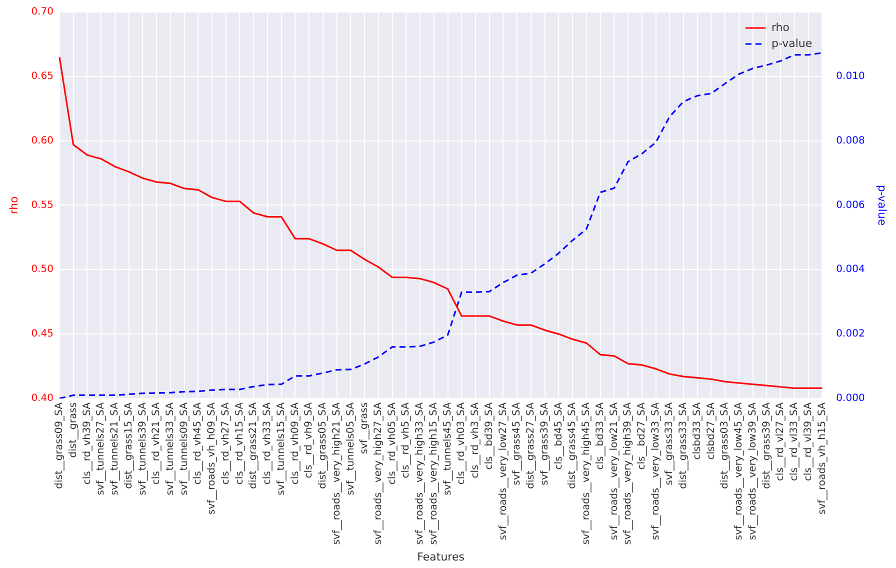 This screenshot has width=896, height=568. I want to click on x-tick-label: cls__rd_vl39_SA, so click(808, 442).